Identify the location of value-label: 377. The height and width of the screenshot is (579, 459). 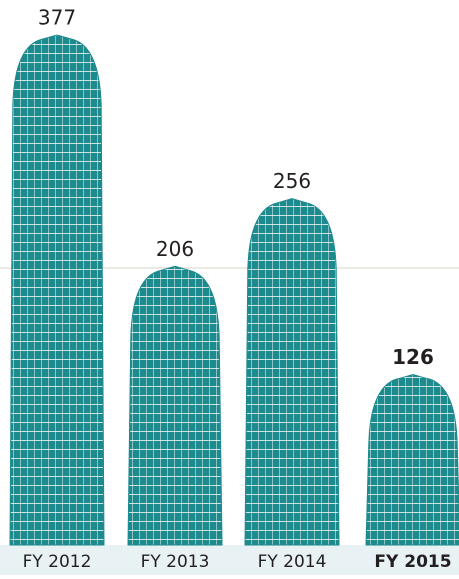
(57, 18).